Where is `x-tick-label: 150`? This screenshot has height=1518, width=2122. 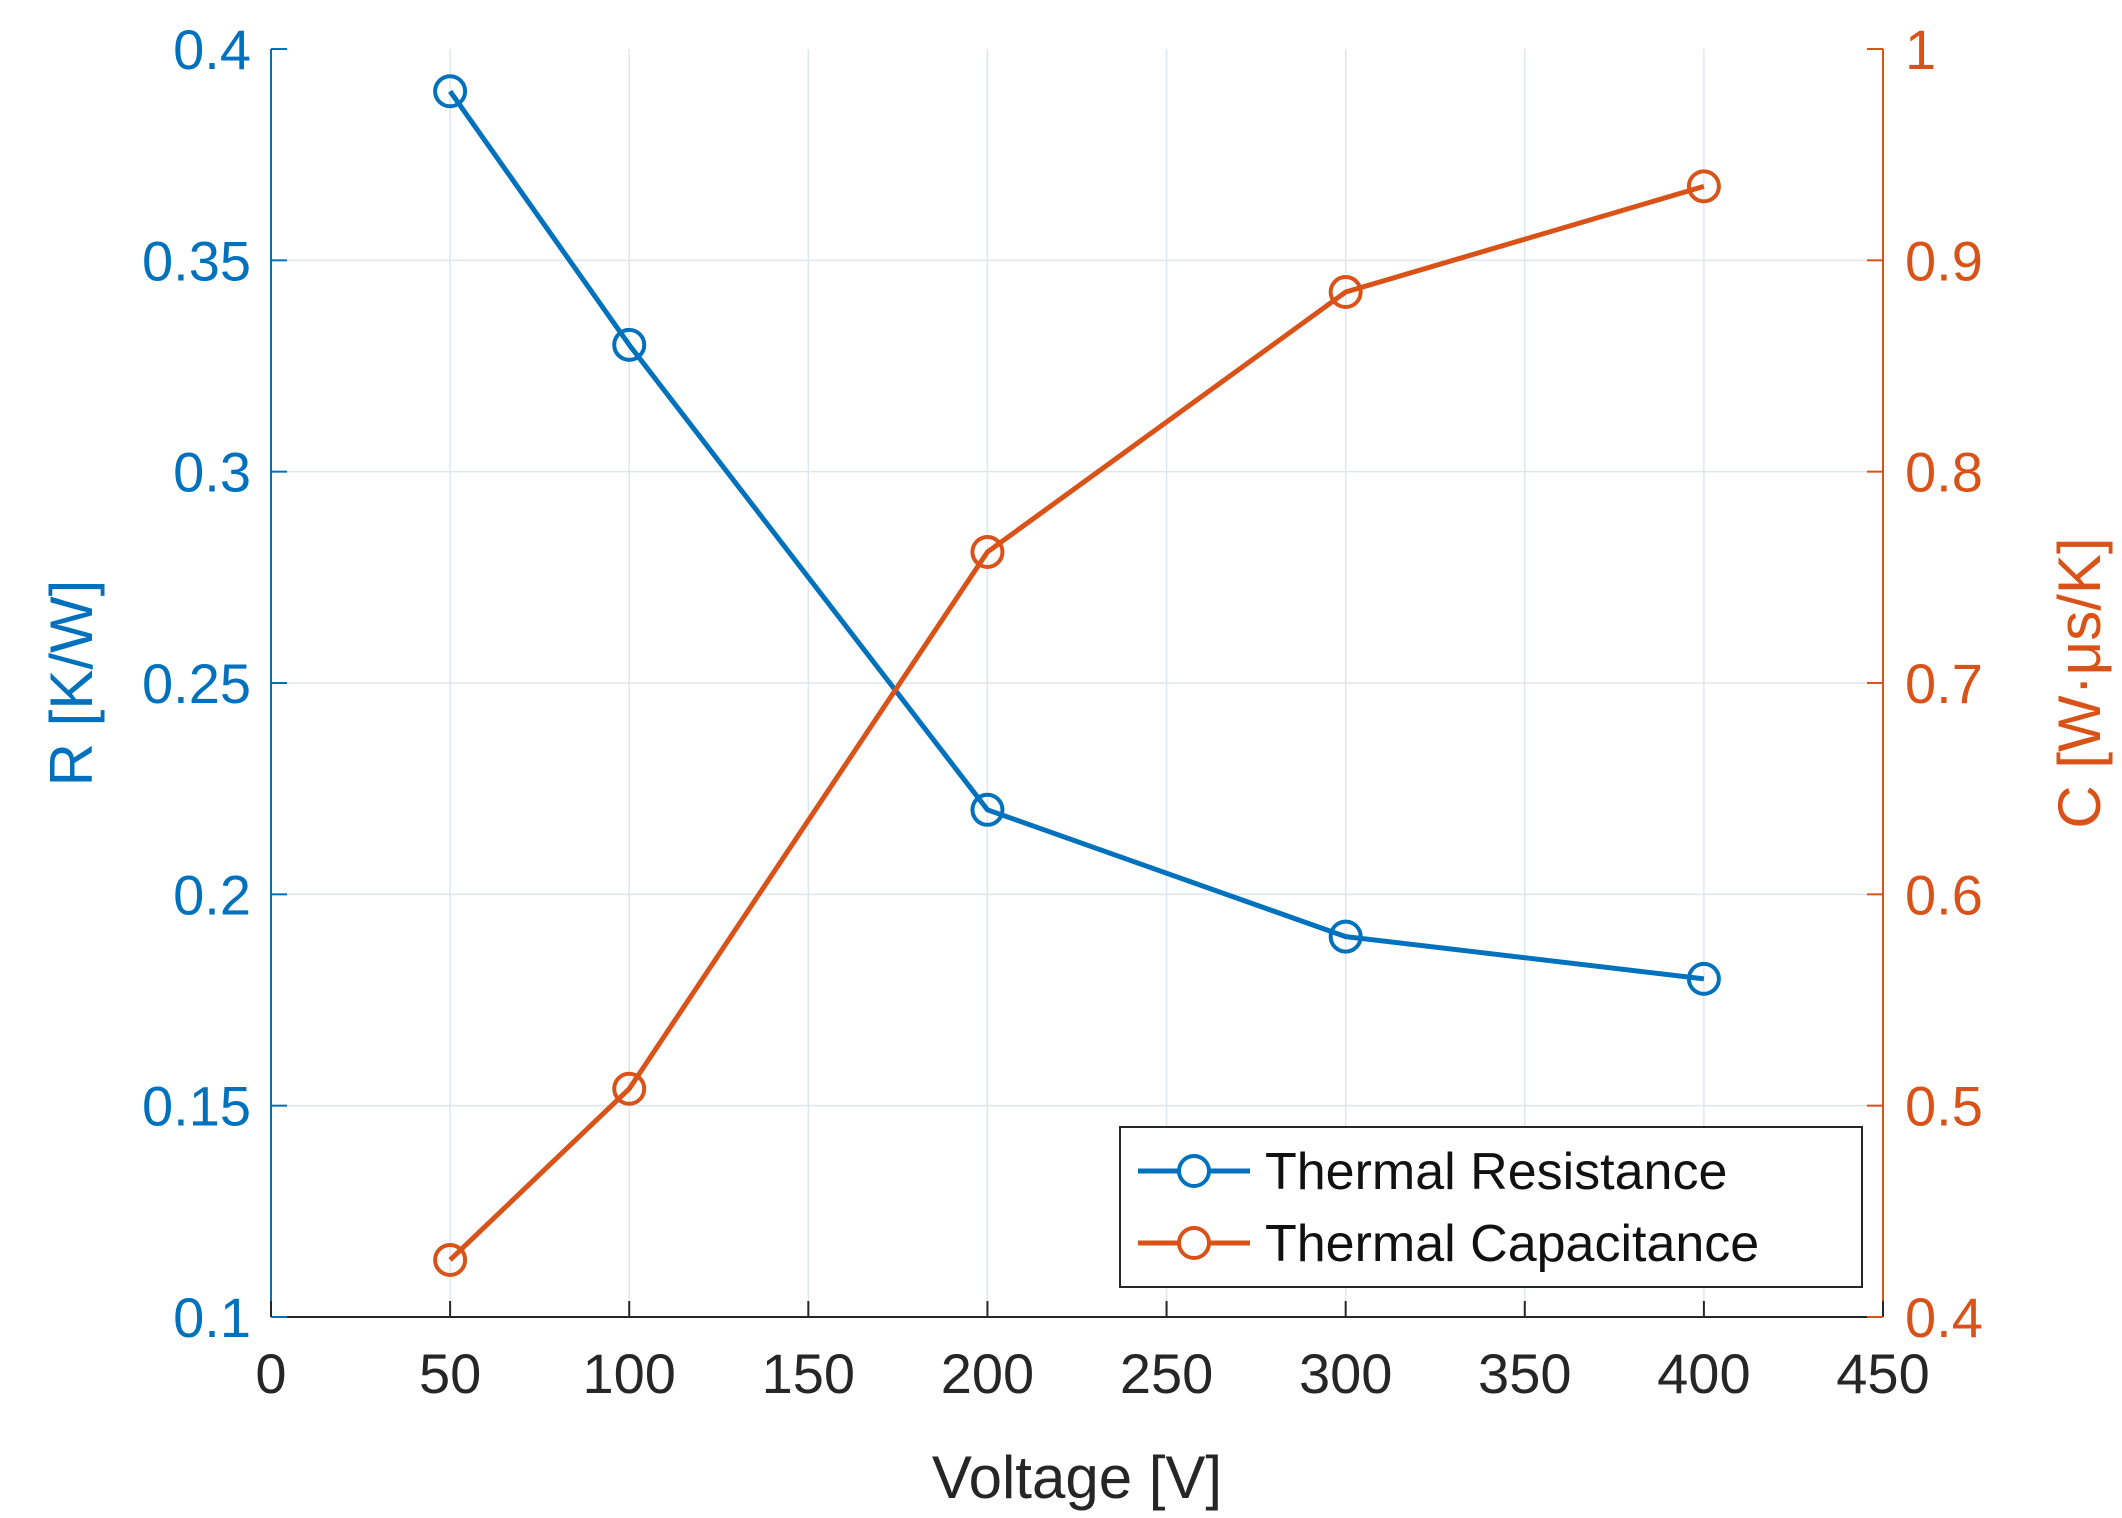 x-tick-label: 150 is located at coordinates (808, 1373).